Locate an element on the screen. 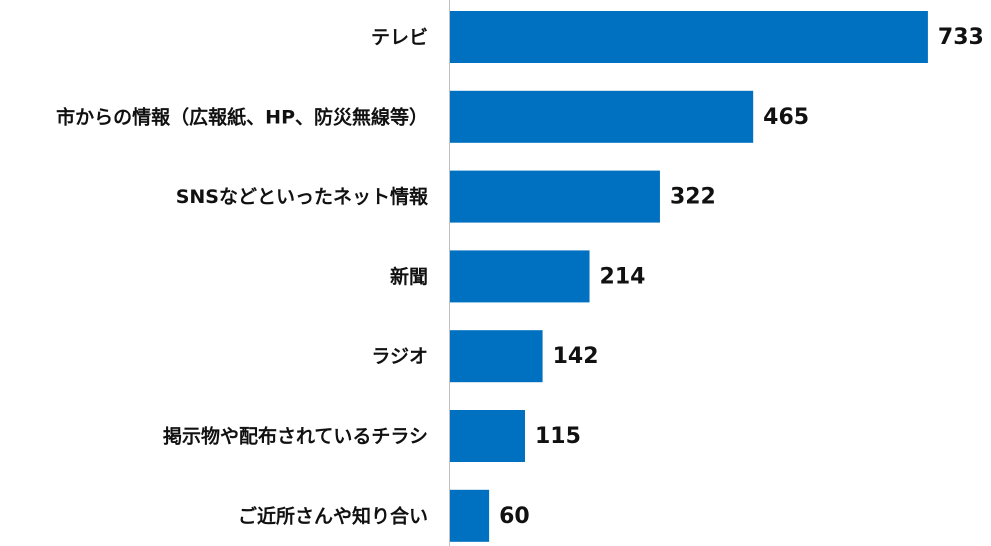  value-label: 733 is located at coordinates (961, 37).